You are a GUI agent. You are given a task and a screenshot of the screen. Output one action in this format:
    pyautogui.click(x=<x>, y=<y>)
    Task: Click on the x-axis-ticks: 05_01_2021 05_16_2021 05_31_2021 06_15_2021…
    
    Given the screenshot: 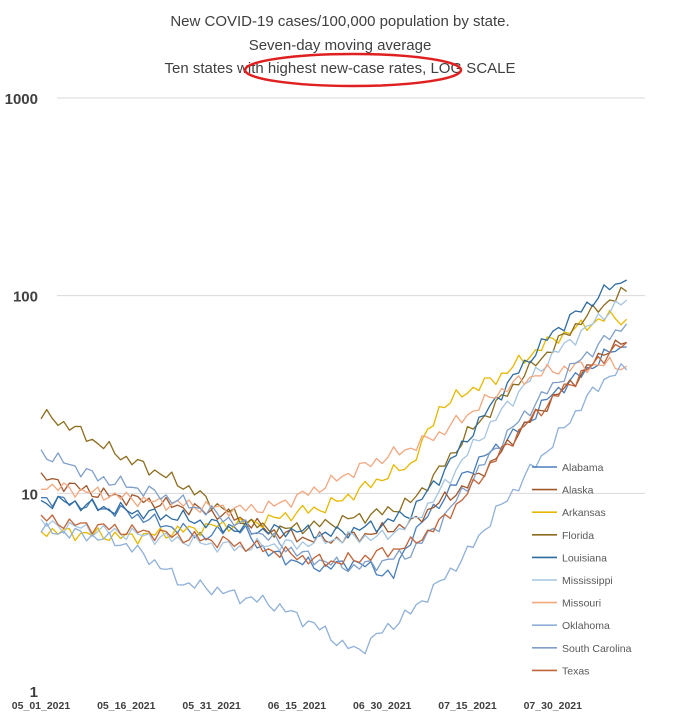 What is the action you would take?
    pyautogui.click(x=297, y=706)
    